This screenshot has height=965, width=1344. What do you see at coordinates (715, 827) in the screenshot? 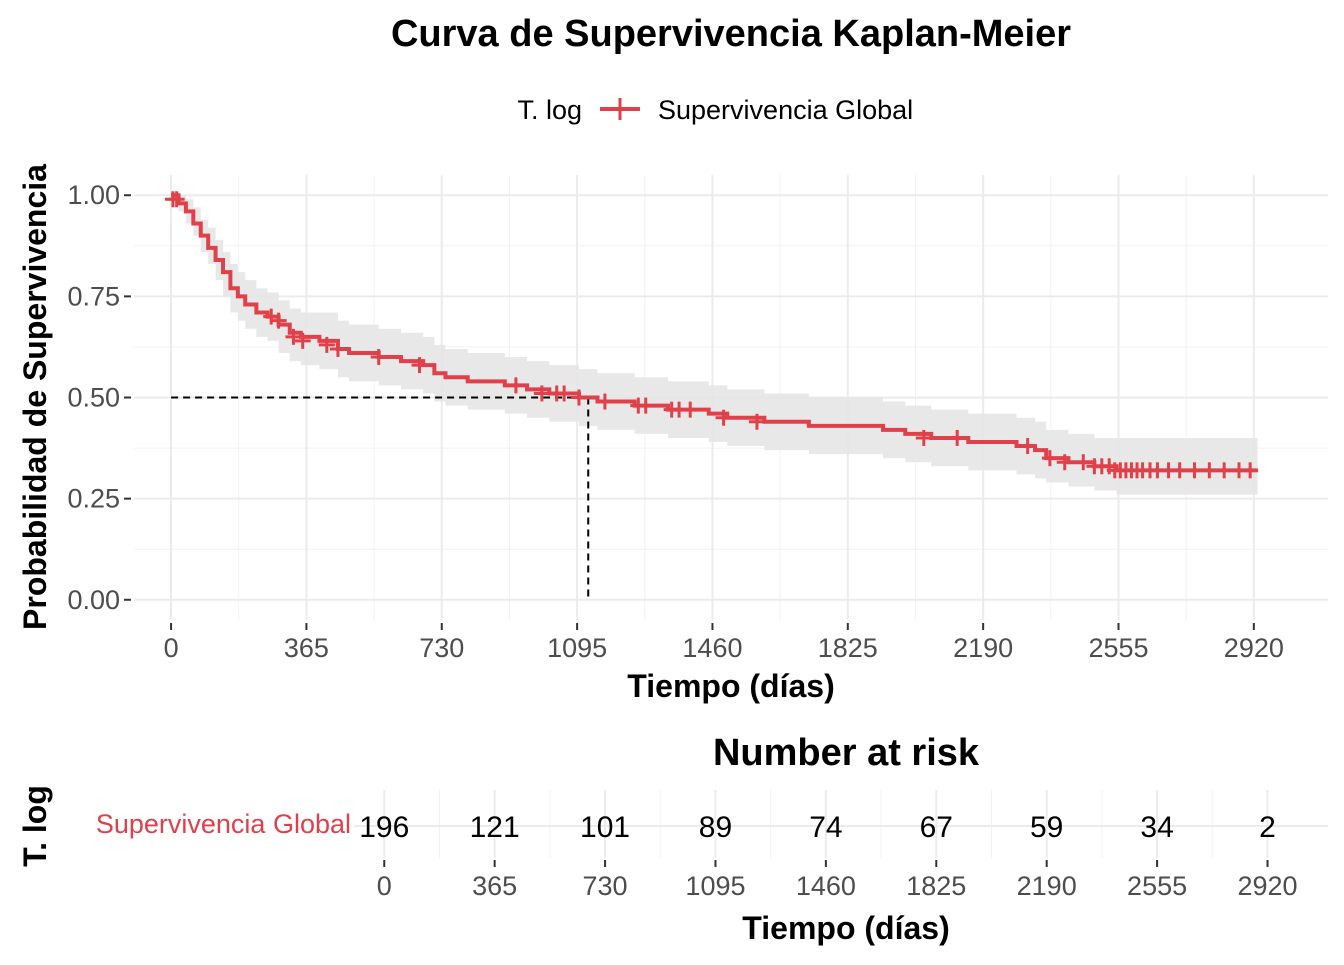
I see `risk-count: 89` at bounding box center [715, 827].